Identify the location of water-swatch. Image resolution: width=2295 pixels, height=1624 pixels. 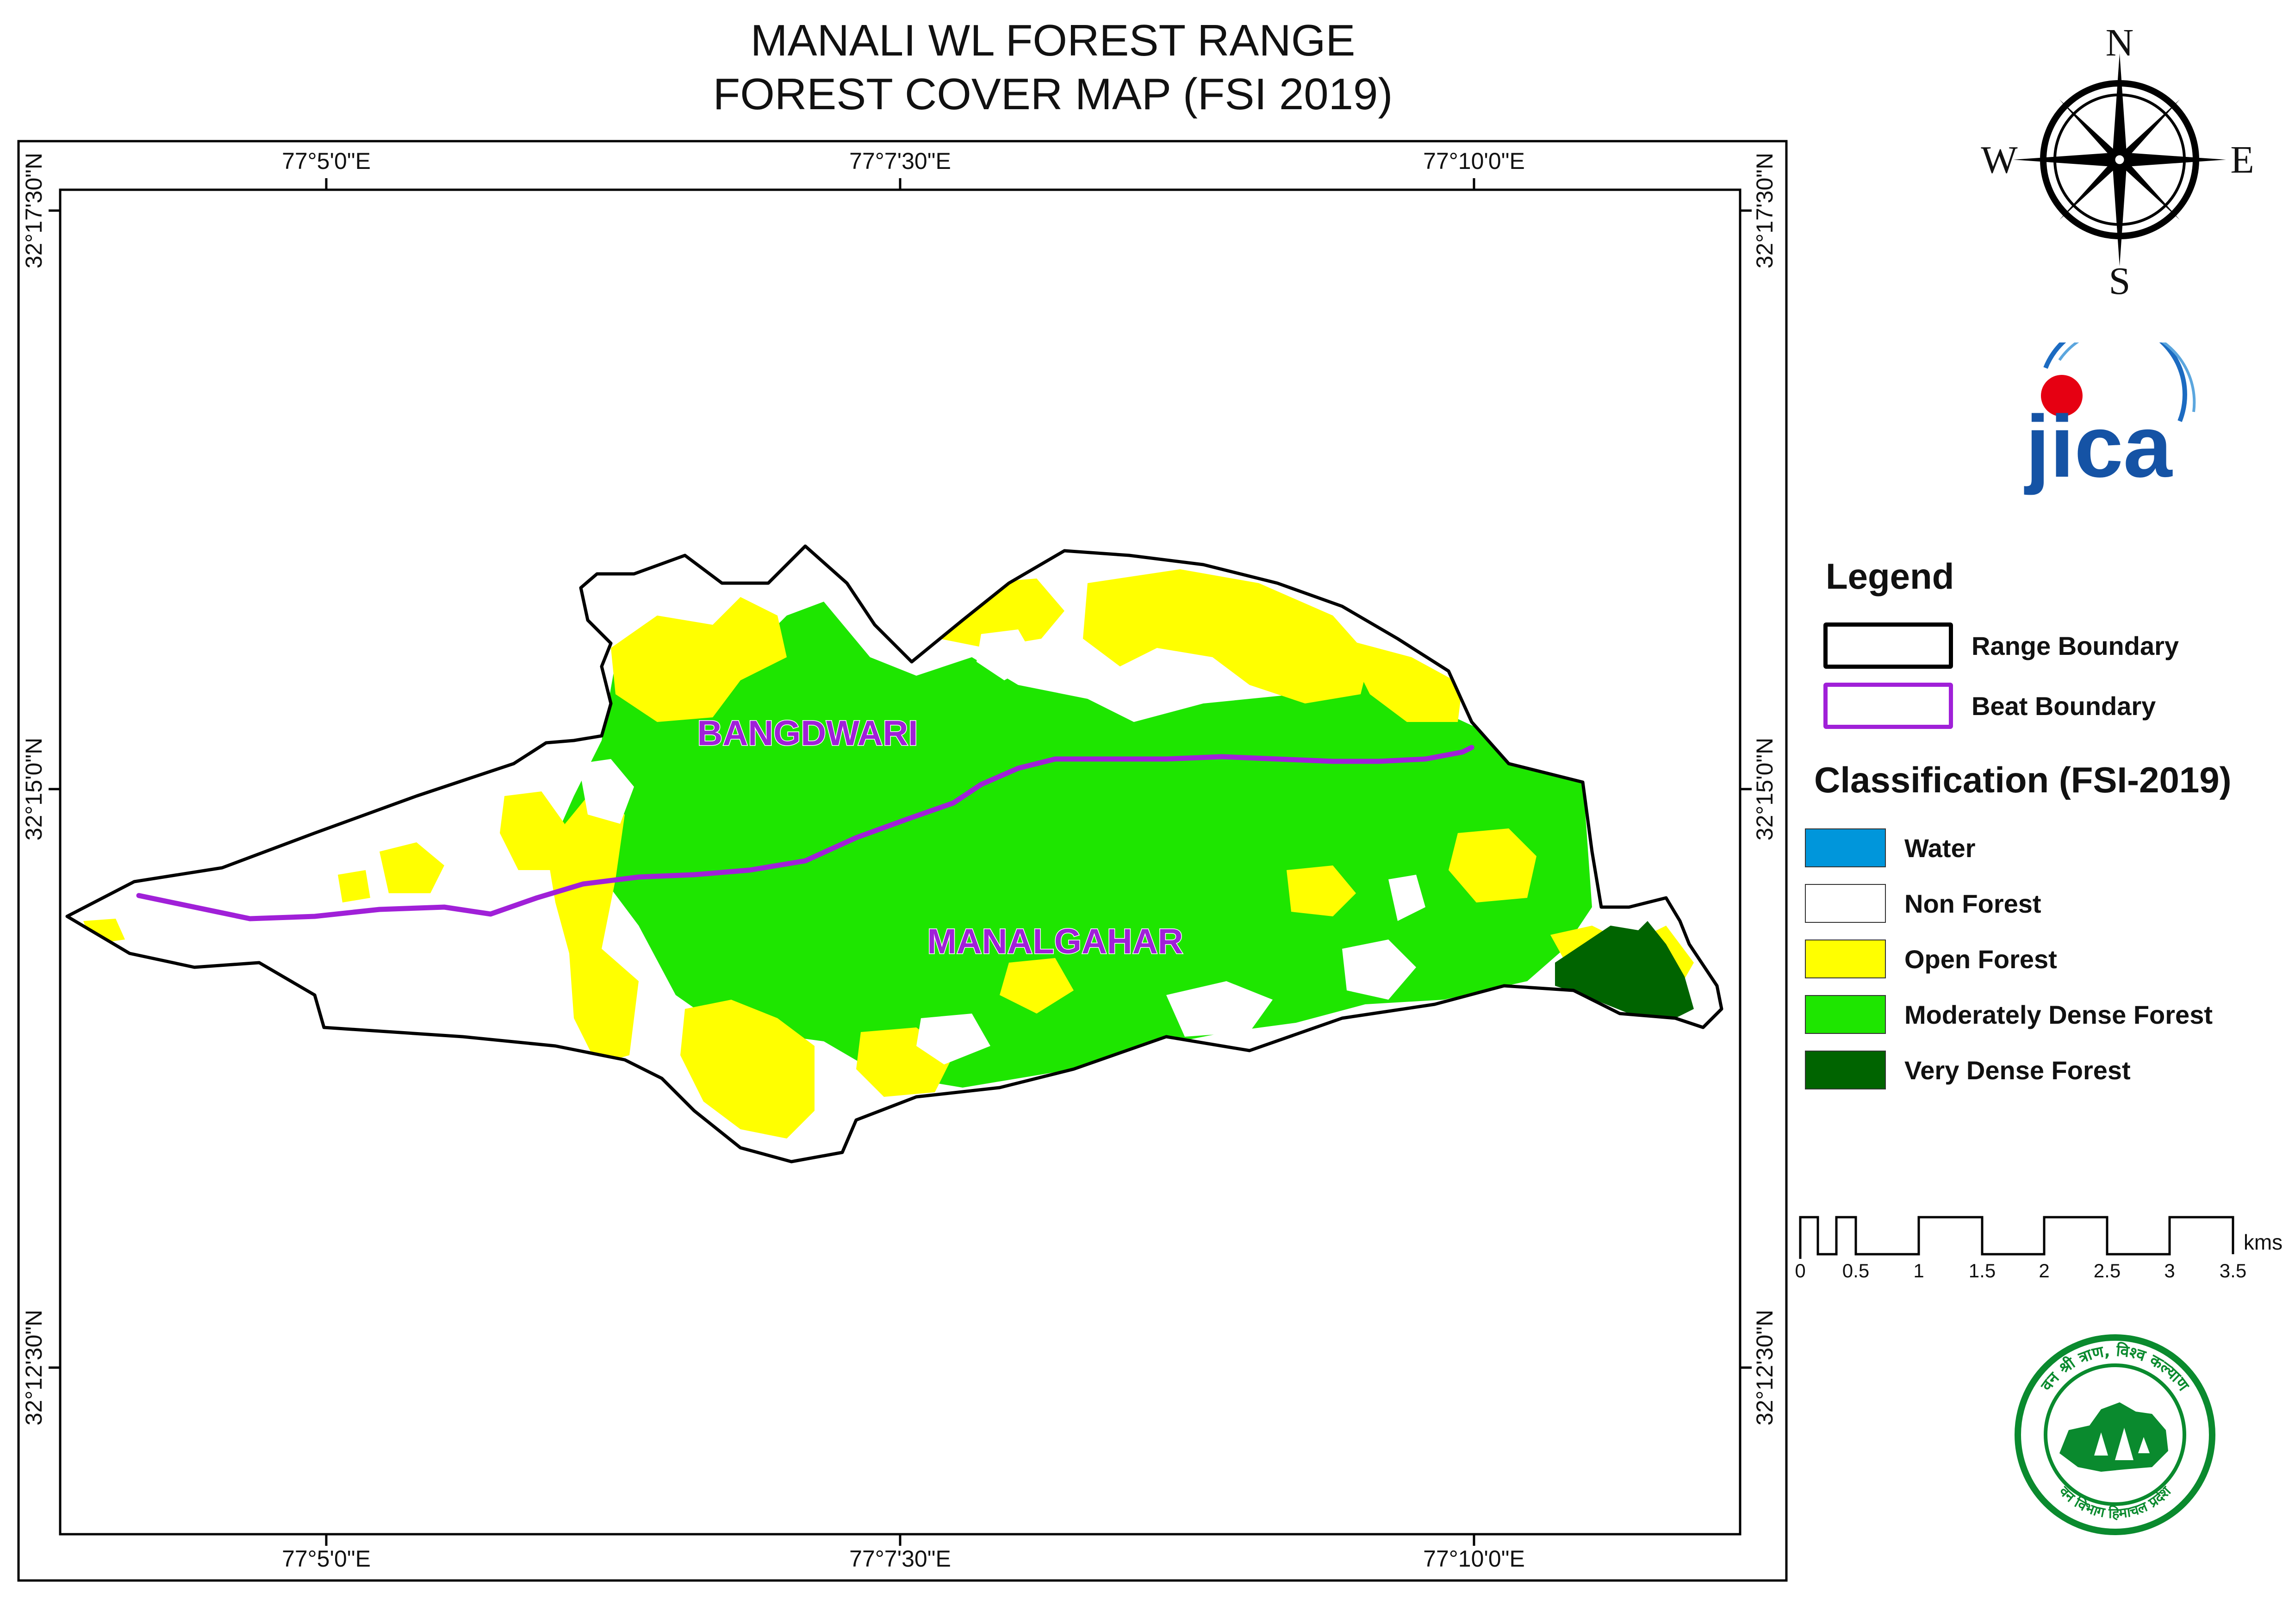
(1845, 847).